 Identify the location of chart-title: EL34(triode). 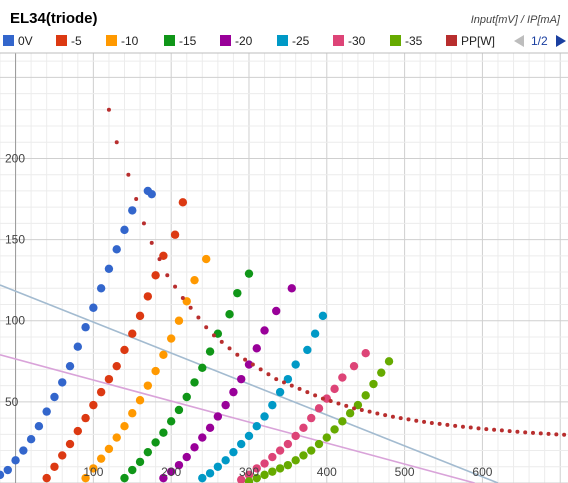
(54, 18).